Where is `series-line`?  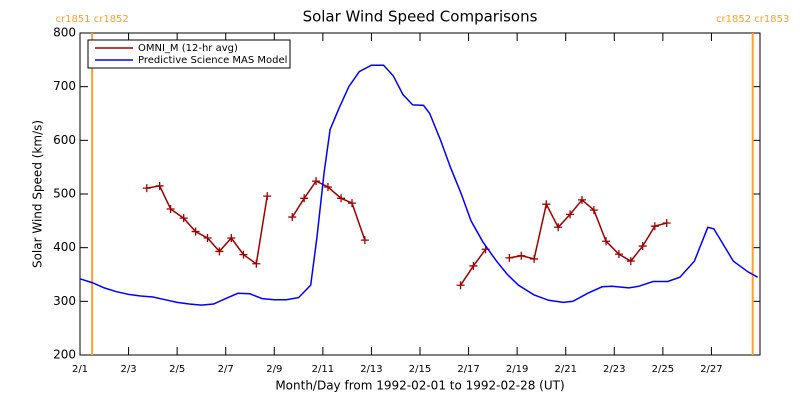
series-line is located at coordinates (588, 230).